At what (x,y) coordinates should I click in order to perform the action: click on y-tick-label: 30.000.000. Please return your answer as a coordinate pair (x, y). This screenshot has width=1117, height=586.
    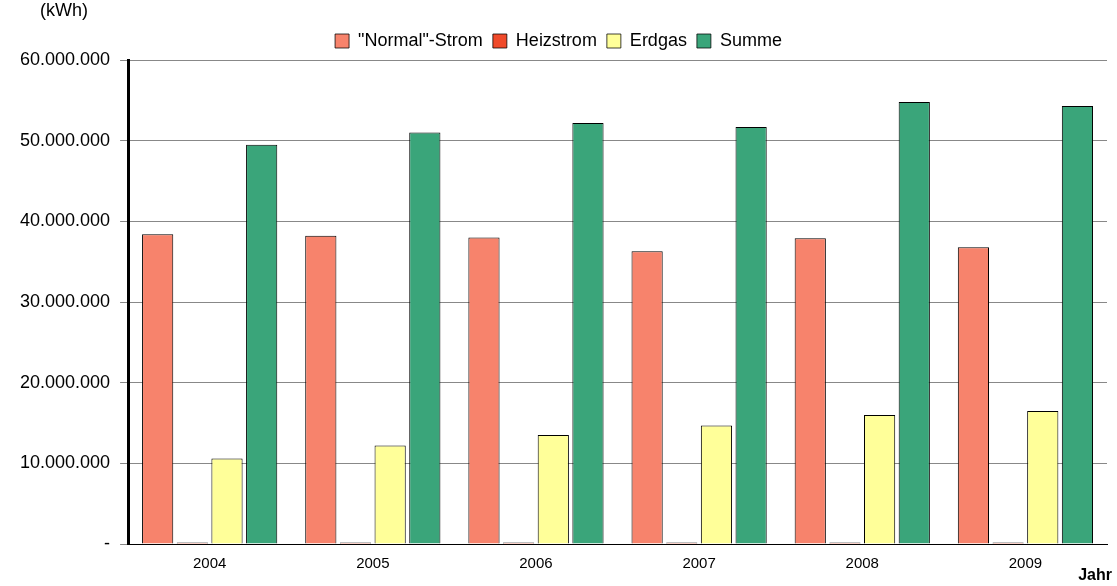
    Looking at the image, I should click on (65, 300).